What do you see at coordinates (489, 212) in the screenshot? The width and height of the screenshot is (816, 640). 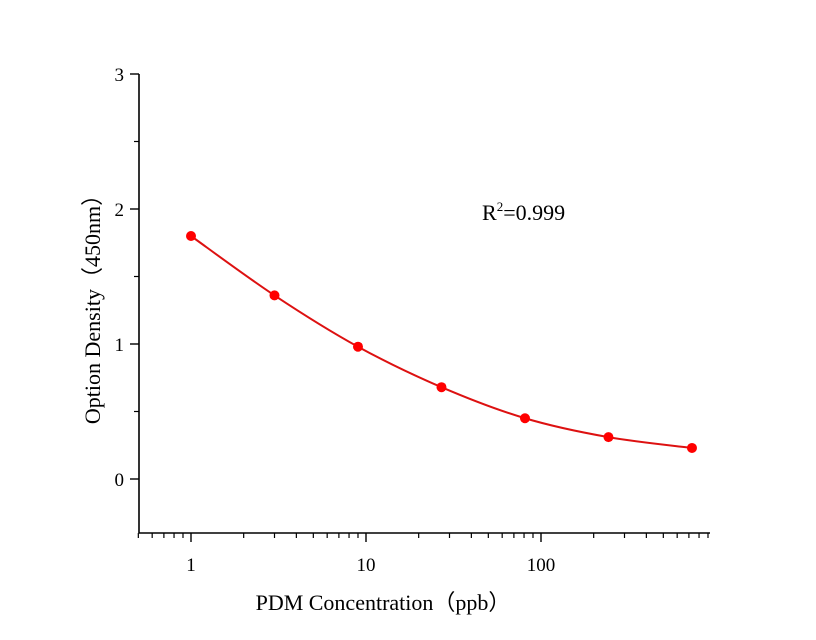 I see `r-symbol: R` at bounding box center [489, 212].